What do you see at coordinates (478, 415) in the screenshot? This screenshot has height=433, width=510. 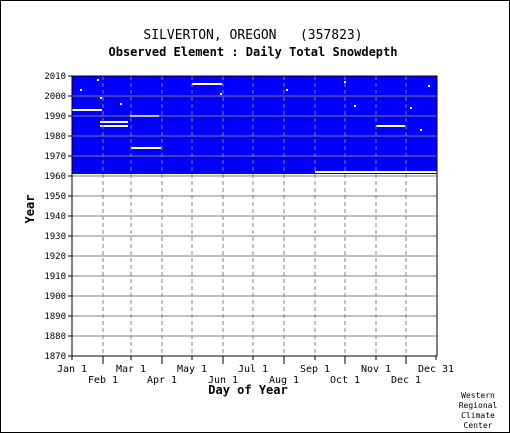 I see `credit-line-3: Climate` at bounding box center [478, 415].